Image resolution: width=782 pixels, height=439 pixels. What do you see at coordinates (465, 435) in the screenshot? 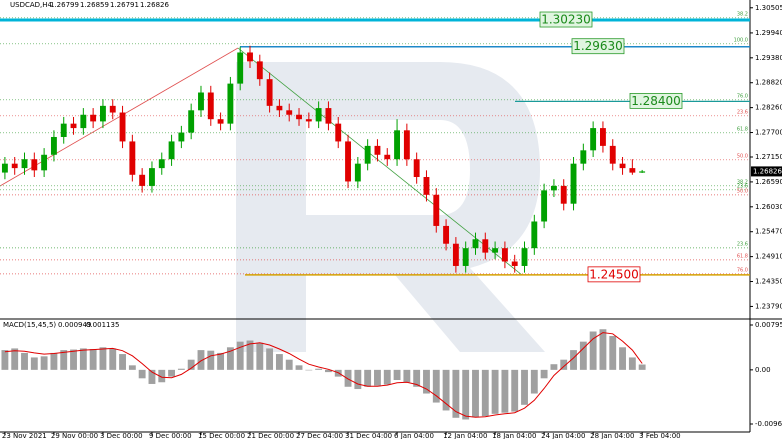
I see `x-tick-label: 12 Jan 04:00` at bounding box center [465, 435].